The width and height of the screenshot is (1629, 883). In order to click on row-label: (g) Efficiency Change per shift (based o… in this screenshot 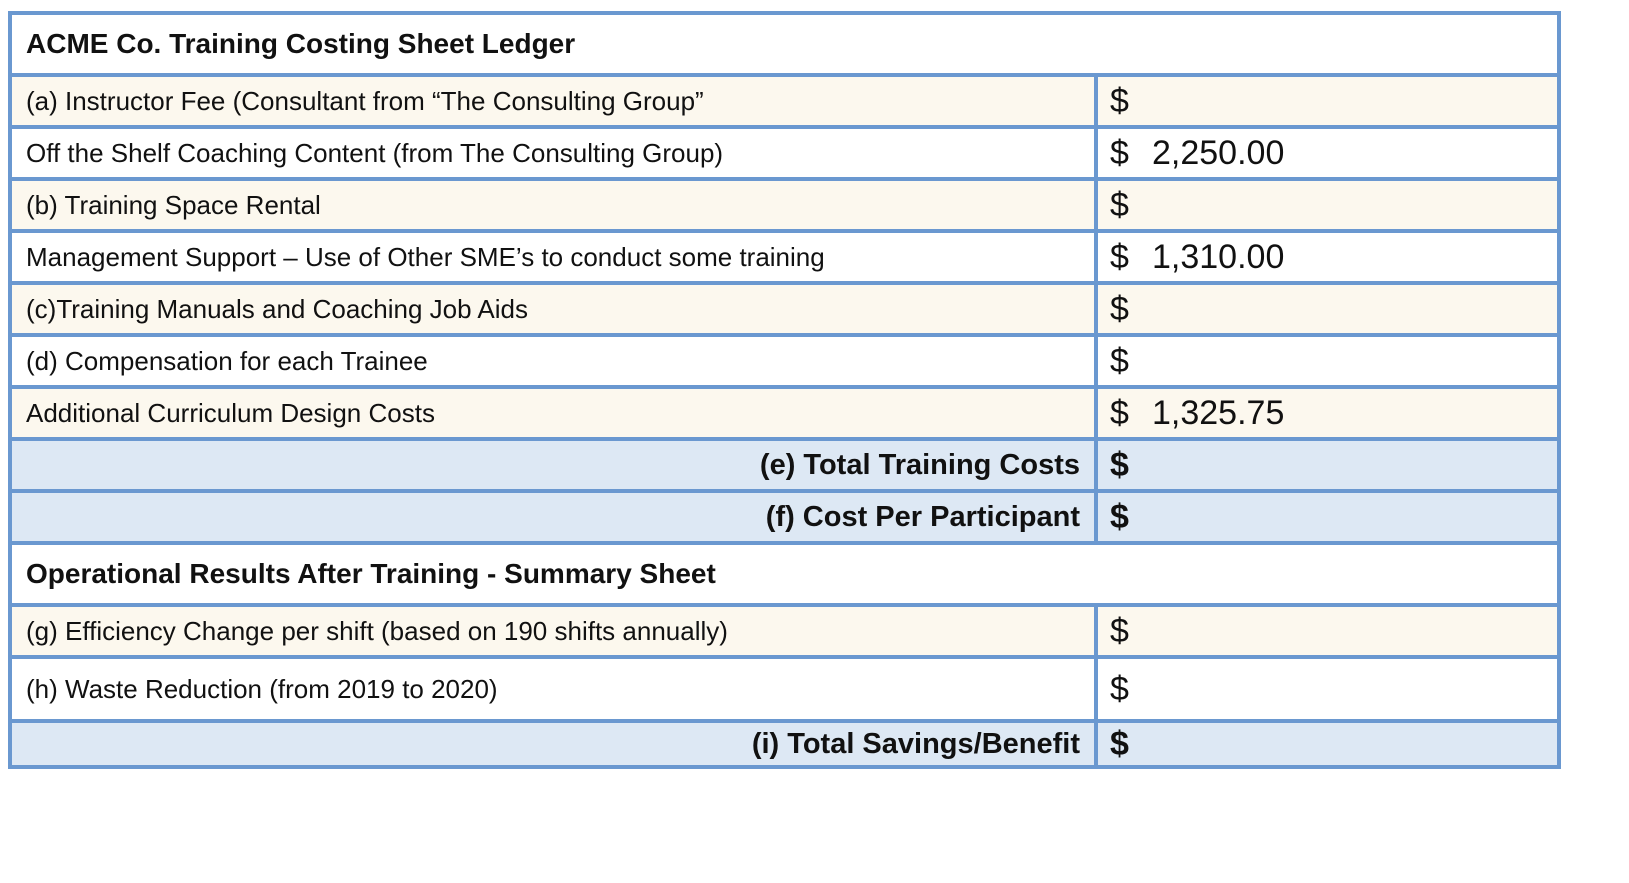, I will do `click(553, 631)`.